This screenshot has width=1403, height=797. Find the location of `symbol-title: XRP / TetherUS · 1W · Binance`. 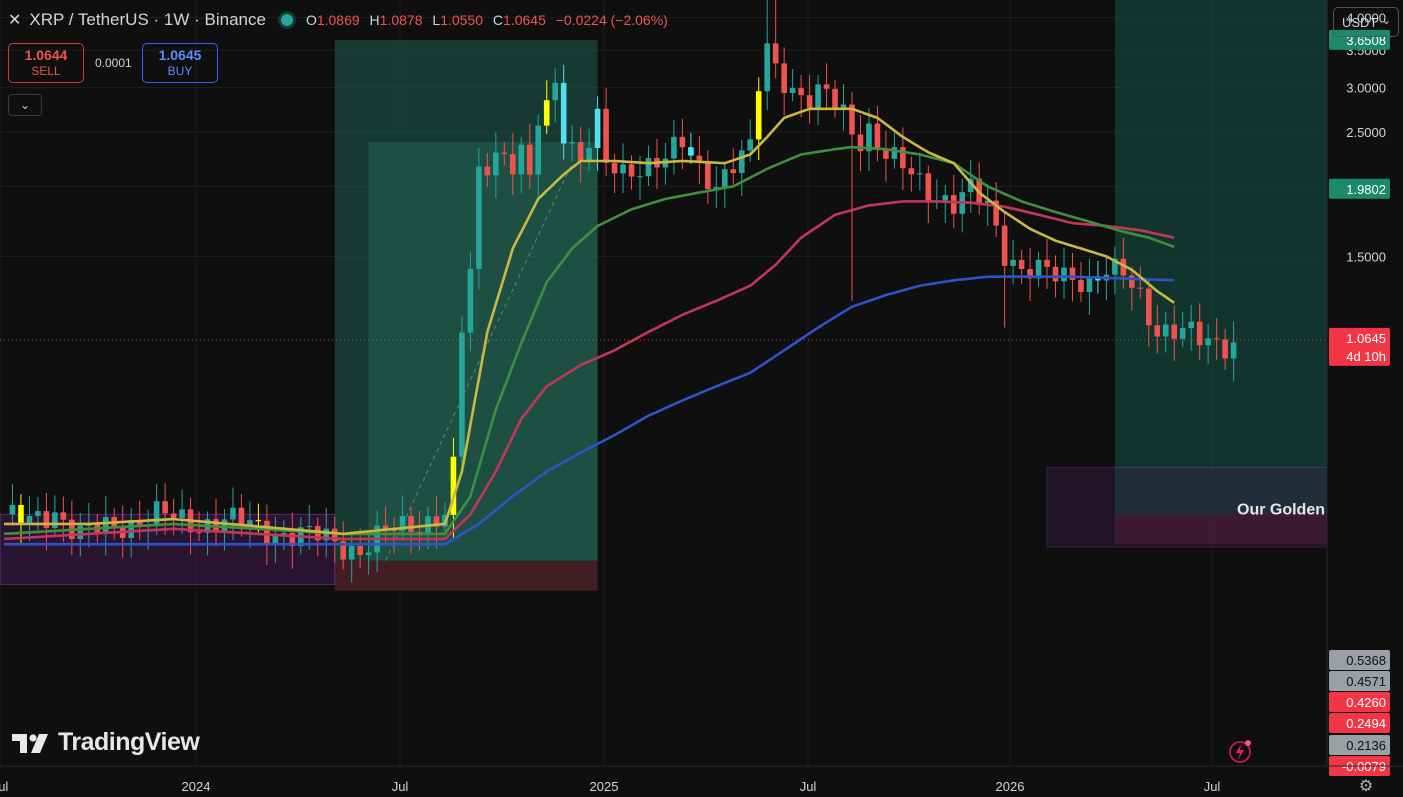

symbol-title: XRP / TetherUS · 1W · Binance is located at coordinates (147, 19).